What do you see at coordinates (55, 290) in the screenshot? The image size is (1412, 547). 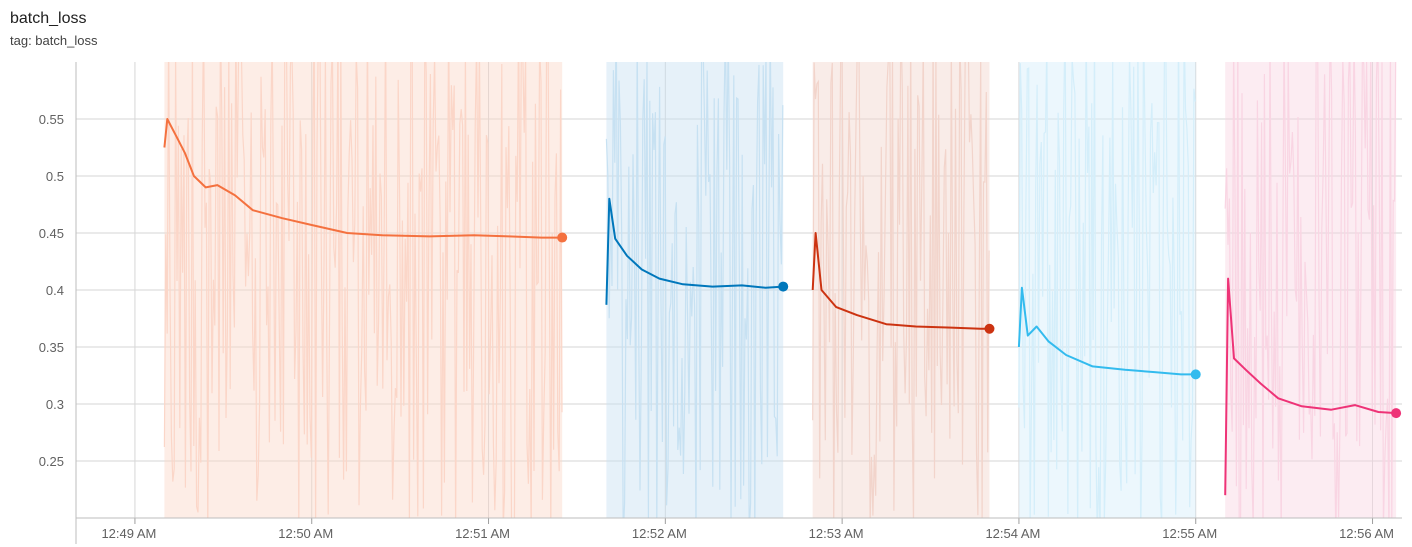 I see `y-tick-label: 0.4` at bounding box center [55, 290].